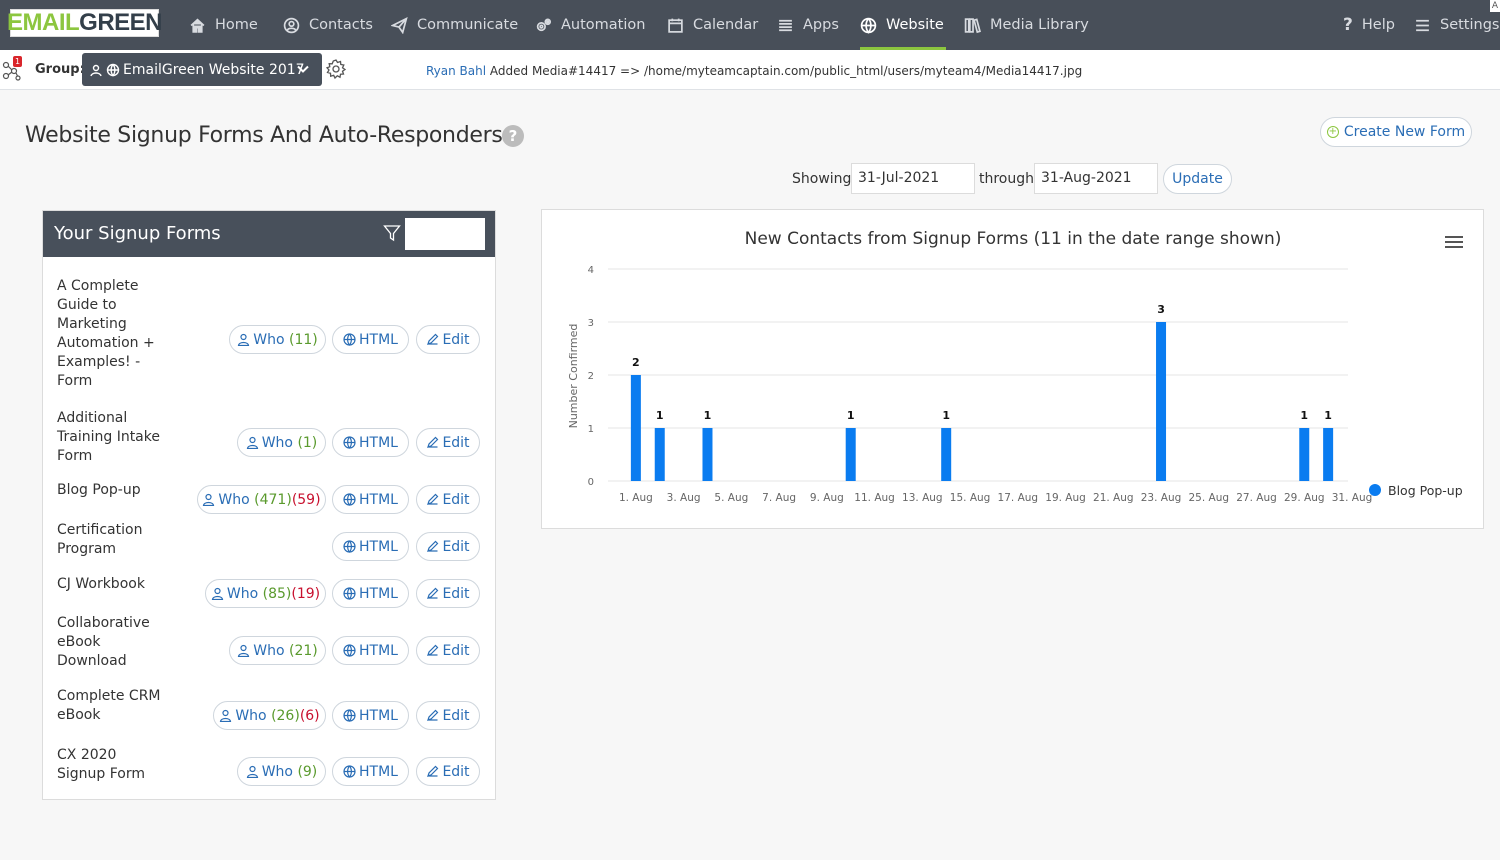  I want to click on who-count: (21), so click(303, 650).